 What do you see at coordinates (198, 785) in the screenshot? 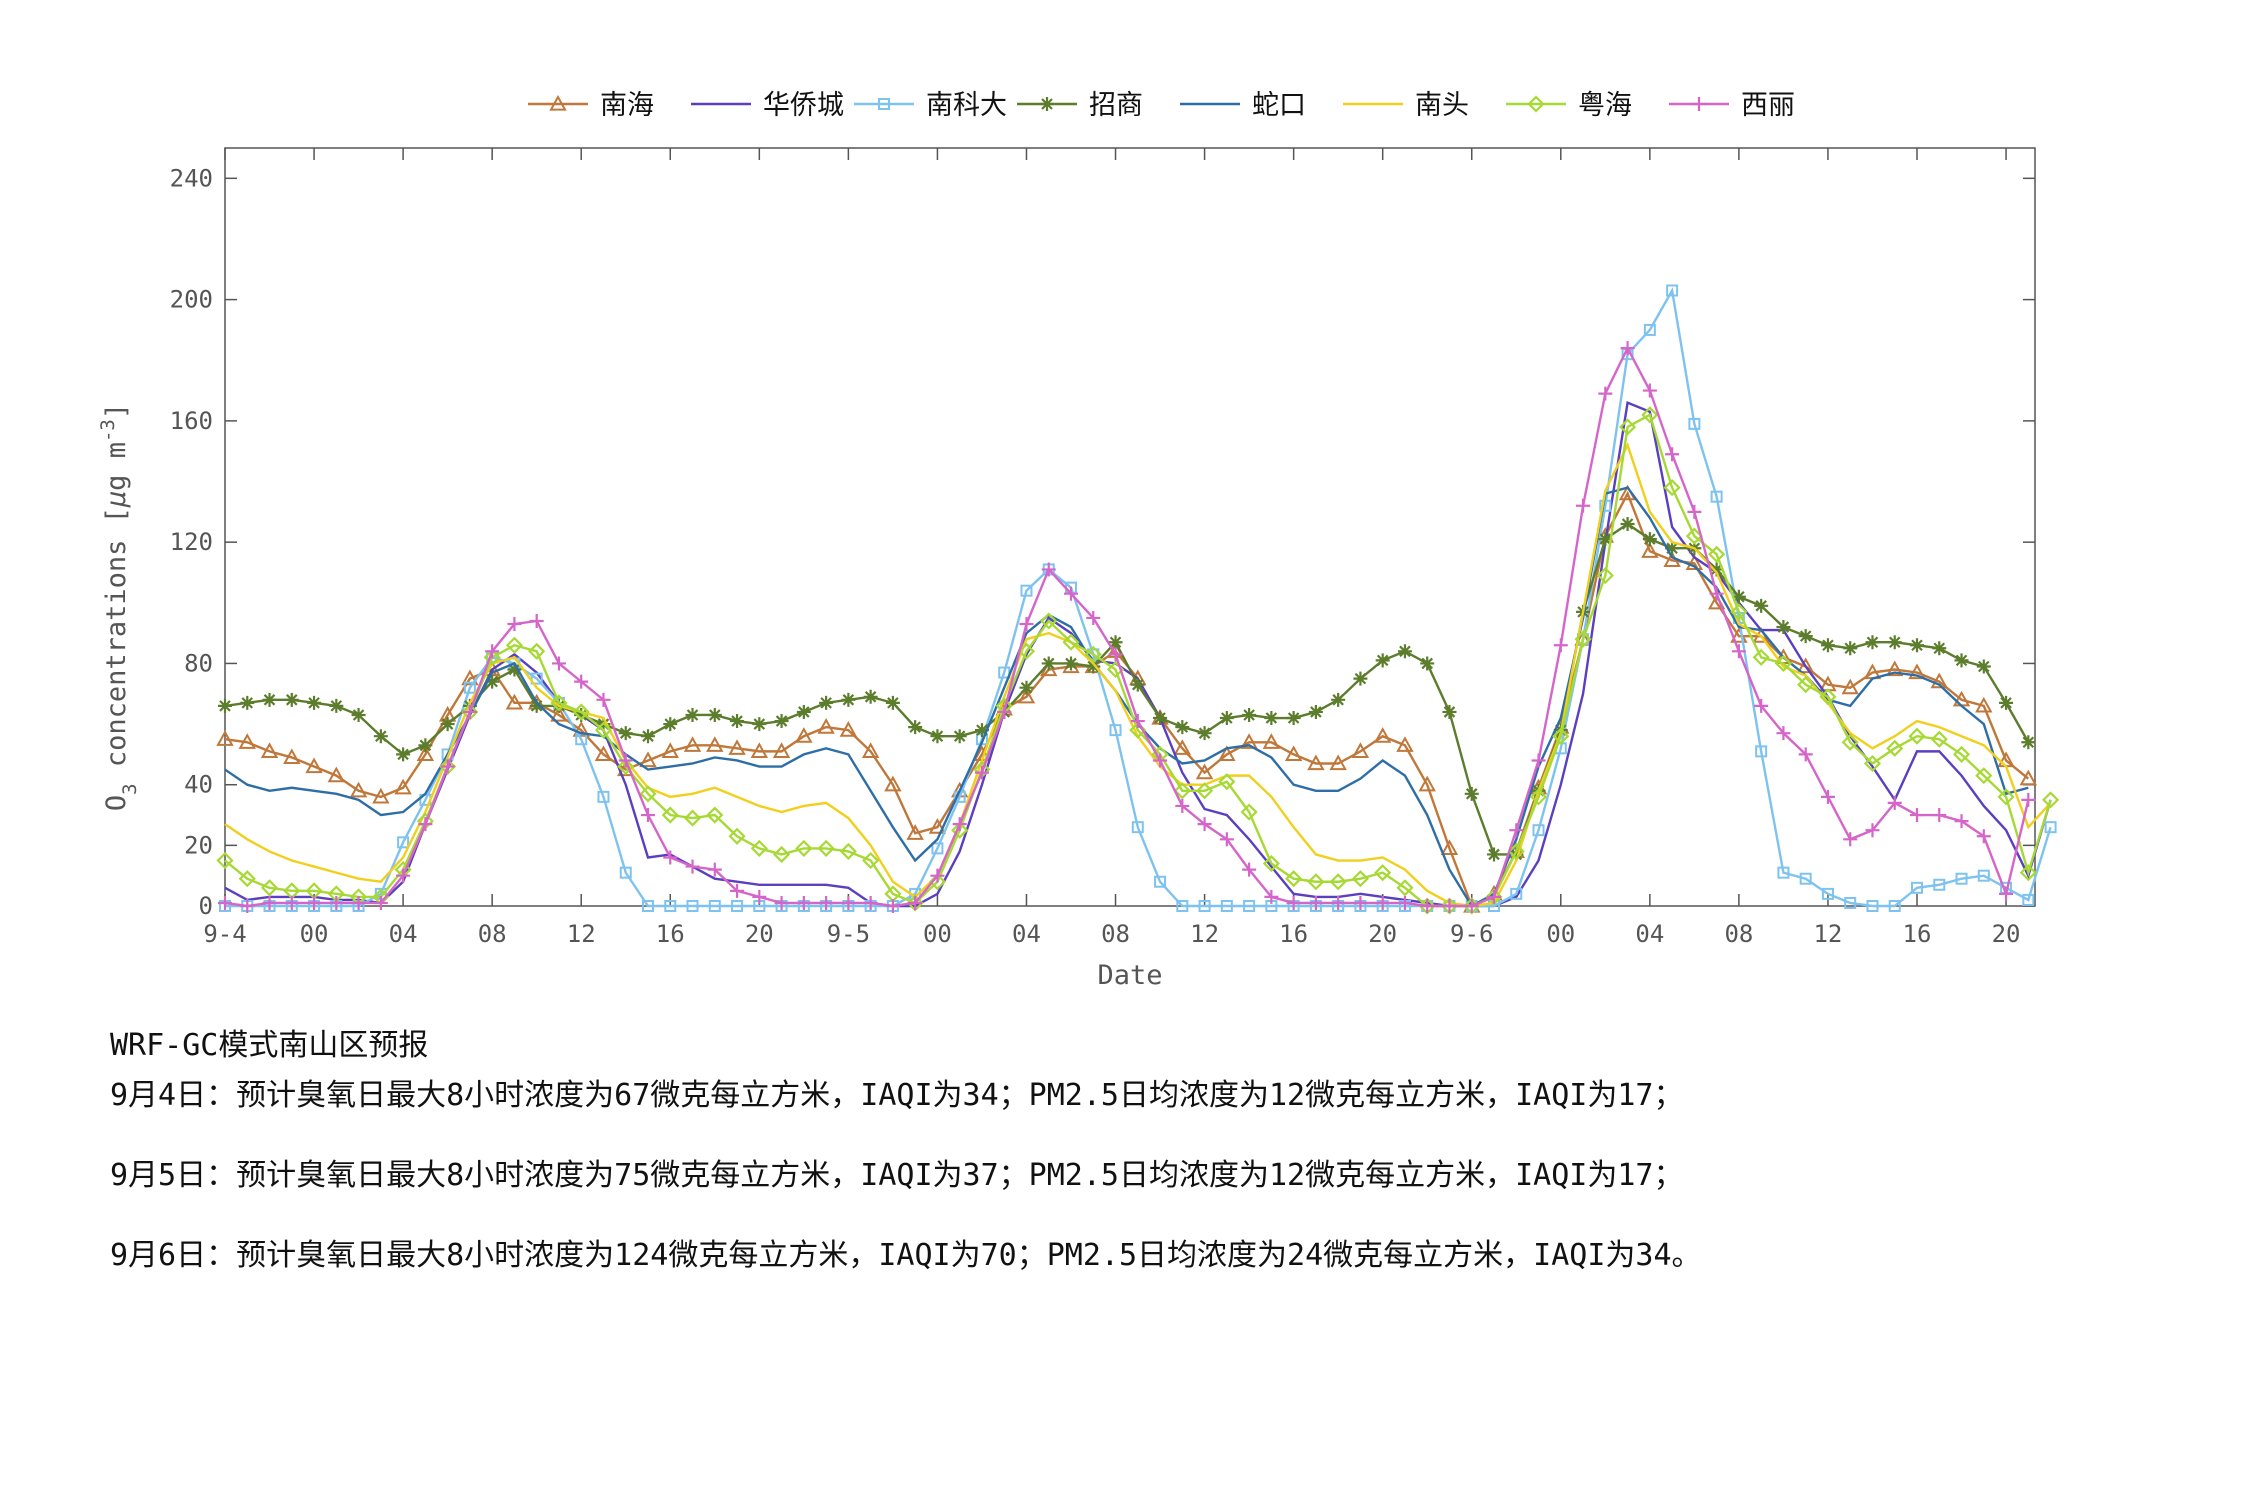
I see `y-tick-label: 40` at bounding box center [198, 785].